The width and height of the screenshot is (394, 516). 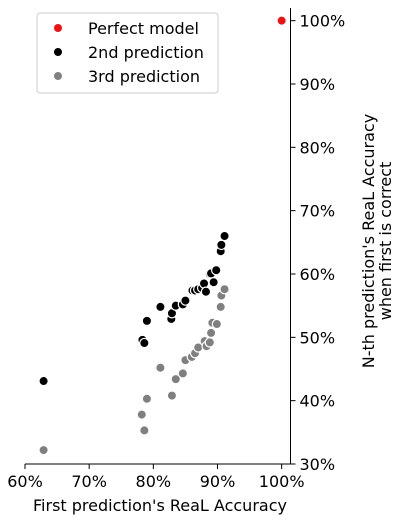 What do you see at coordinates (318, 243) in the screenshot?
I see `y-axis-ticks: 30% 40% 50% 60% 70% 80% 90% 100%` at bounding box center [318, 243].